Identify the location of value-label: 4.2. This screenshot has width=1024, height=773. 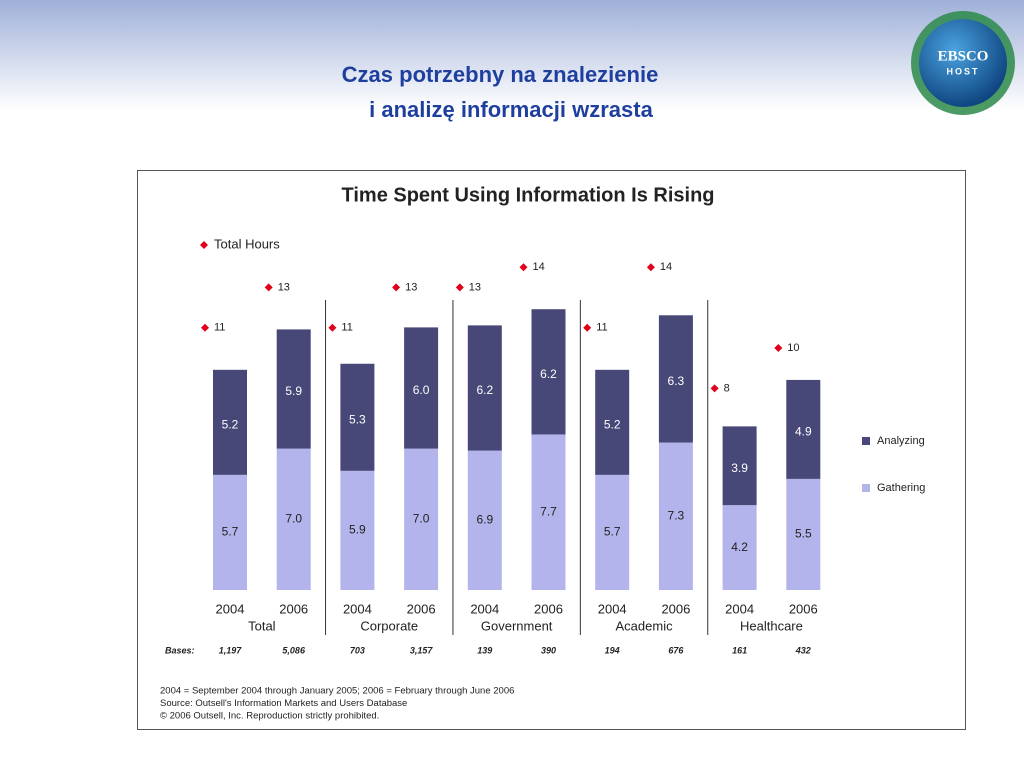
(739, 547).